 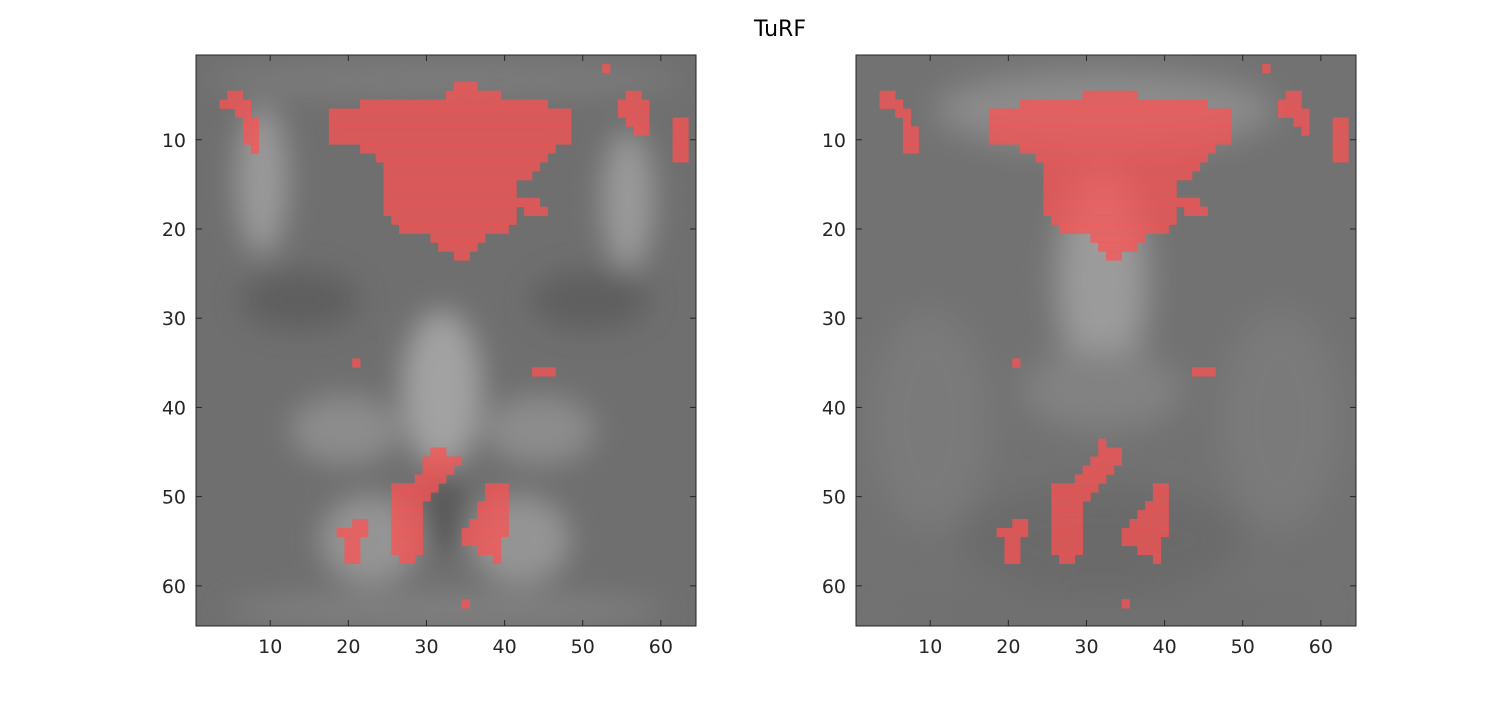 I want to click on right-x-tick-label: 60, so click(x=1321, y=647).